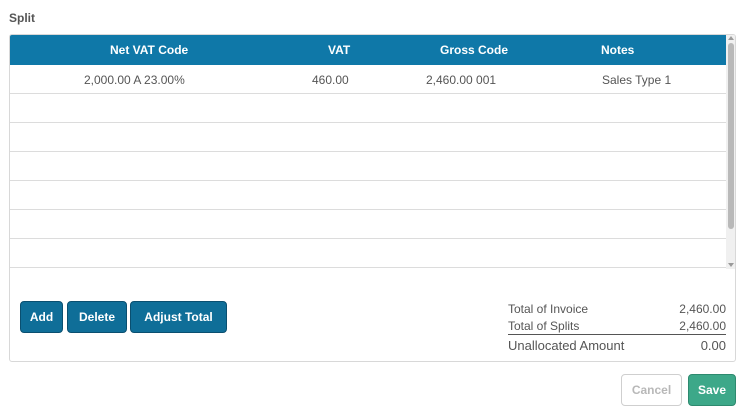  What do you see at coordinates (149, 50) in the screenshot?
I see `column-header-net-vat-code: Net VAT Code` at bounding box center [149, 50].